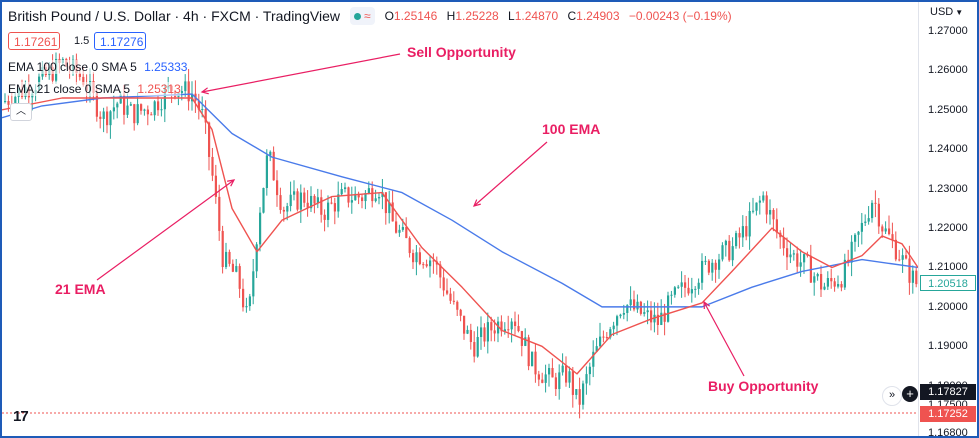  I want to click on price-tick-label: 1.25000, so click(948, 109).